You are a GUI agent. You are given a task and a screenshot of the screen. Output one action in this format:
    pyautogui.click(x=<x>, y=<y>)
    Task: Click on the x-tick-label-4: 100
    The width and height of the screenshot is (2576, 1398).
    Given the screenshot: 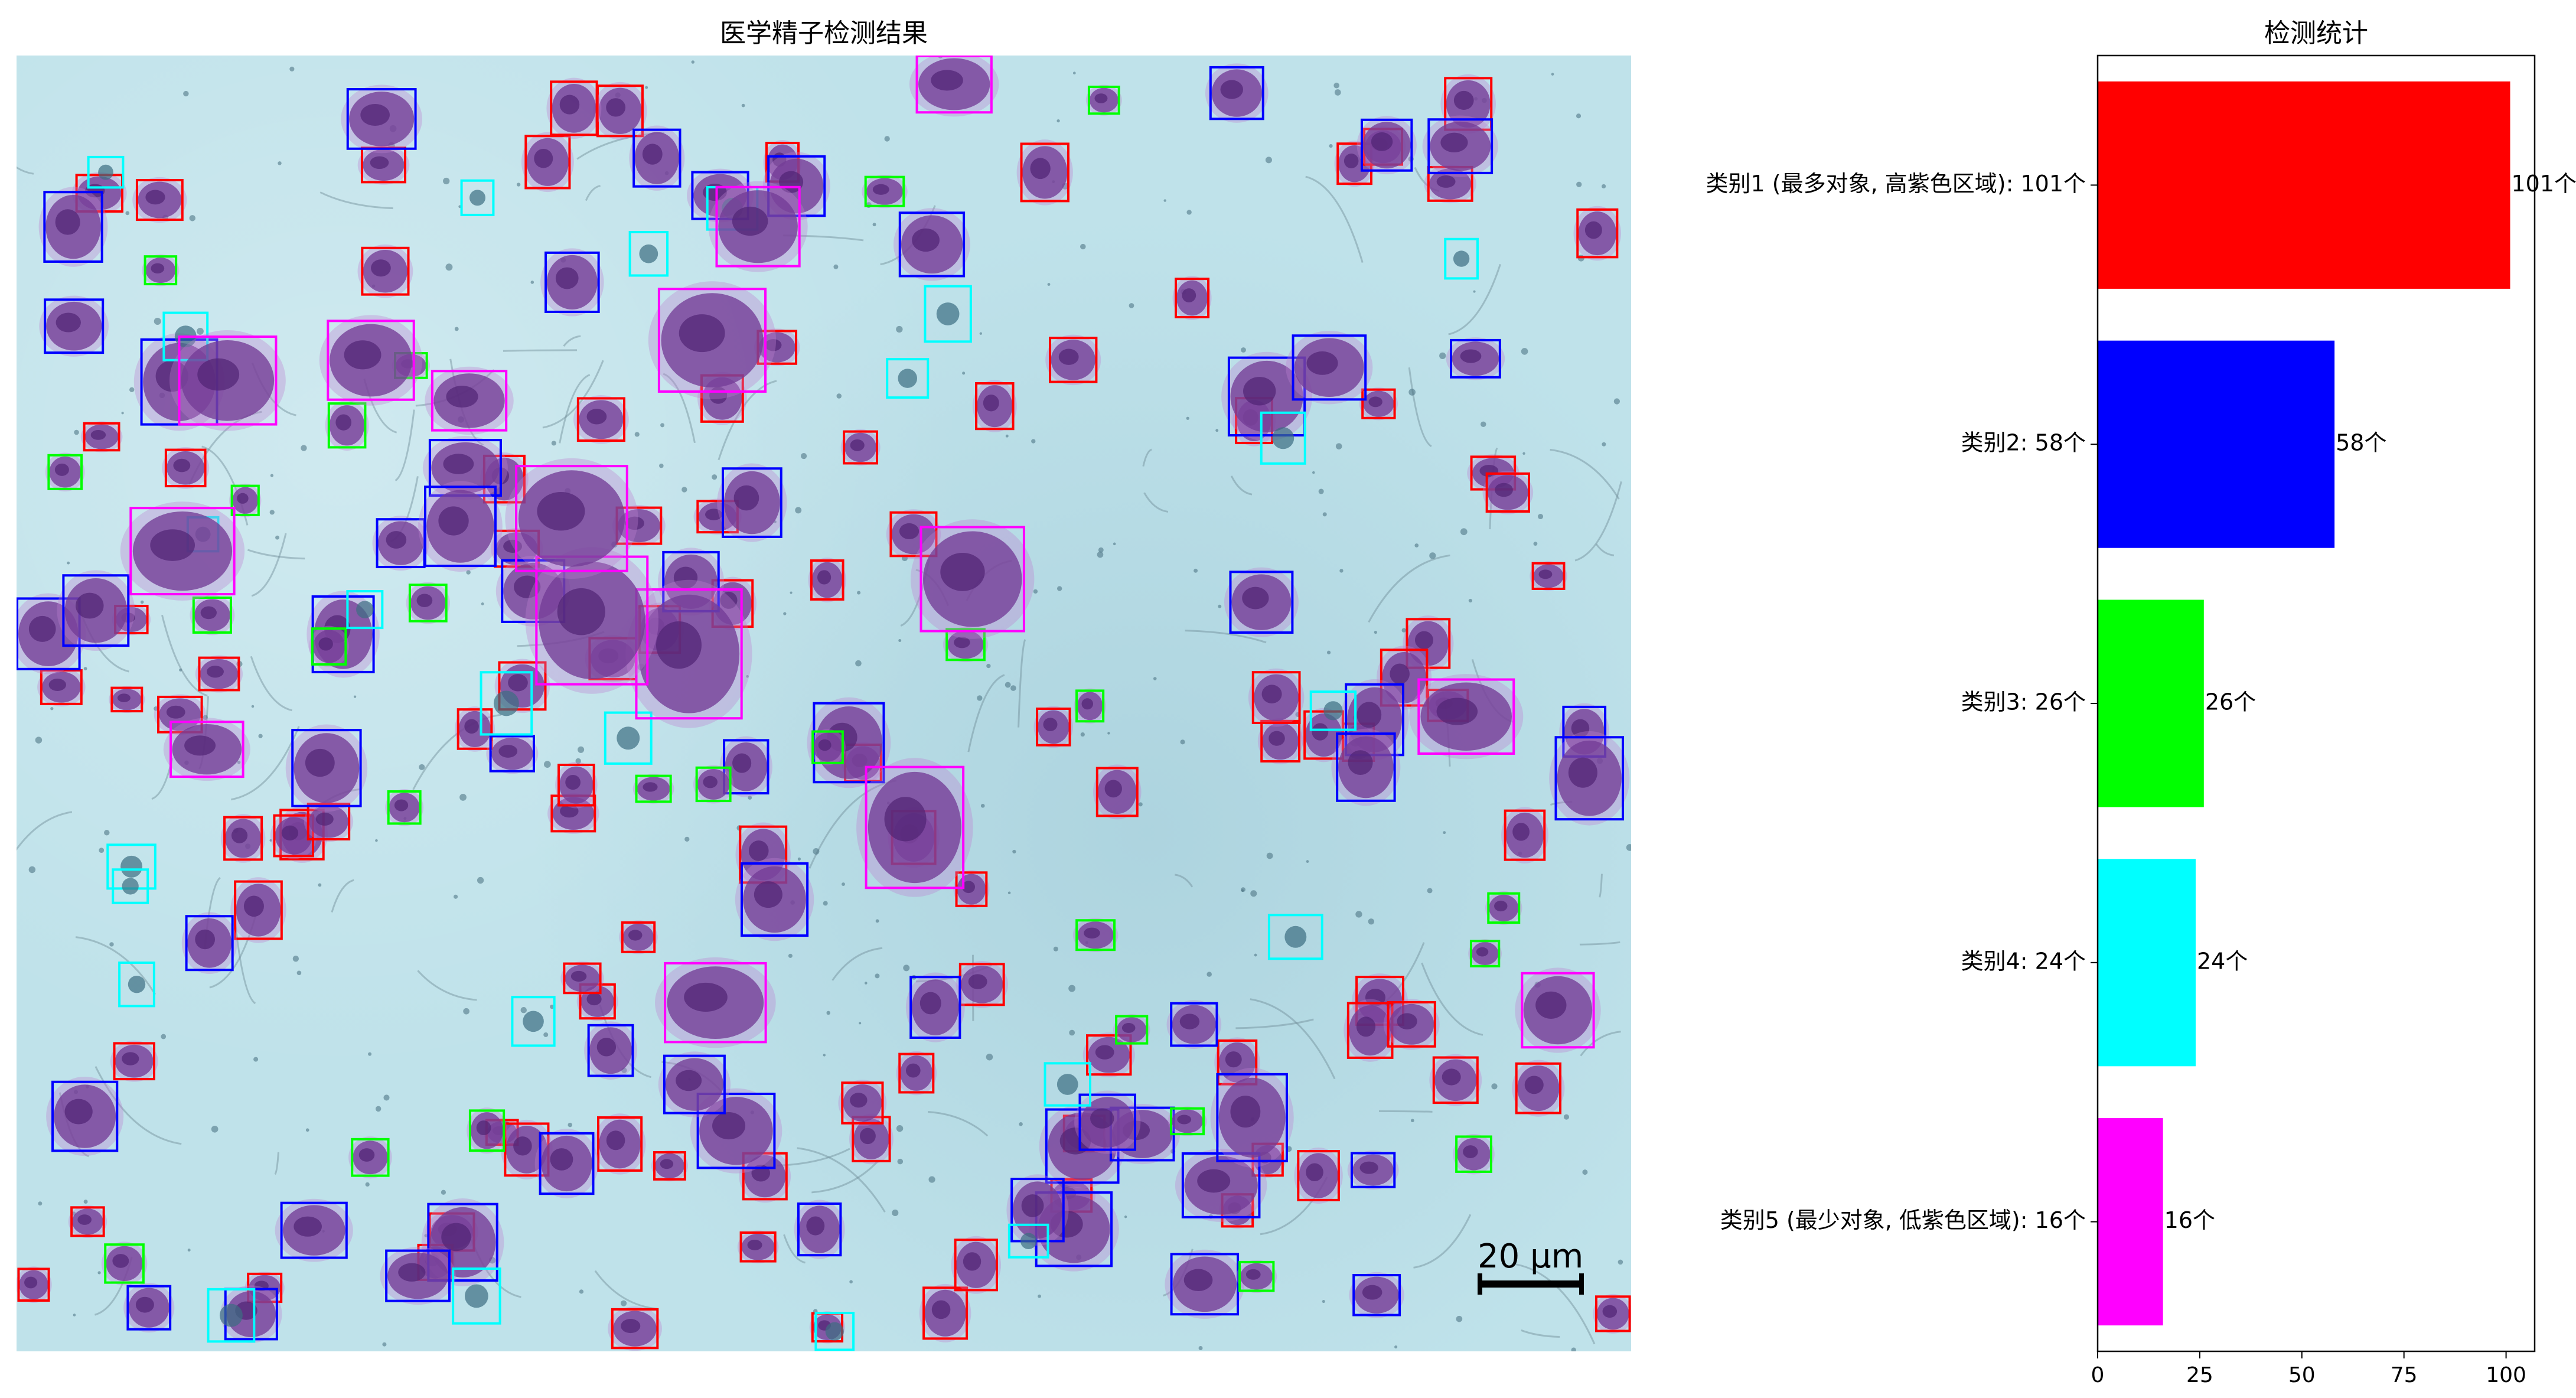 What is the action you would take?
    pyautogui.click(x=2506, y=1375)
    